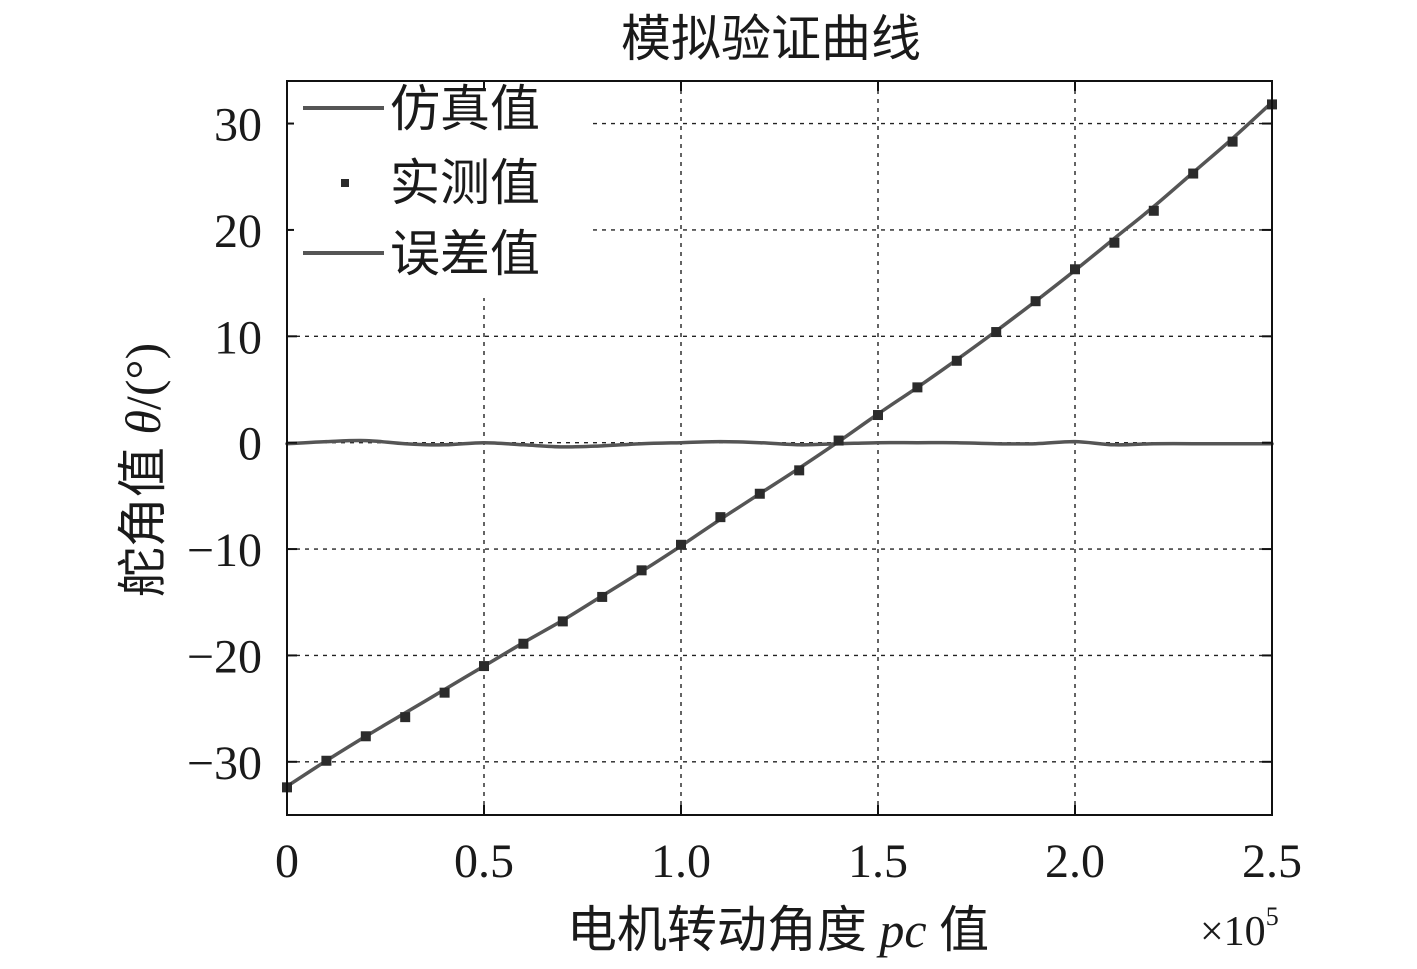 The height and width of the screenshot is (969, 1417). Describe the element at coordinates (238, 337) in the screenshot. I see `y-tick-label: 10` at that location.